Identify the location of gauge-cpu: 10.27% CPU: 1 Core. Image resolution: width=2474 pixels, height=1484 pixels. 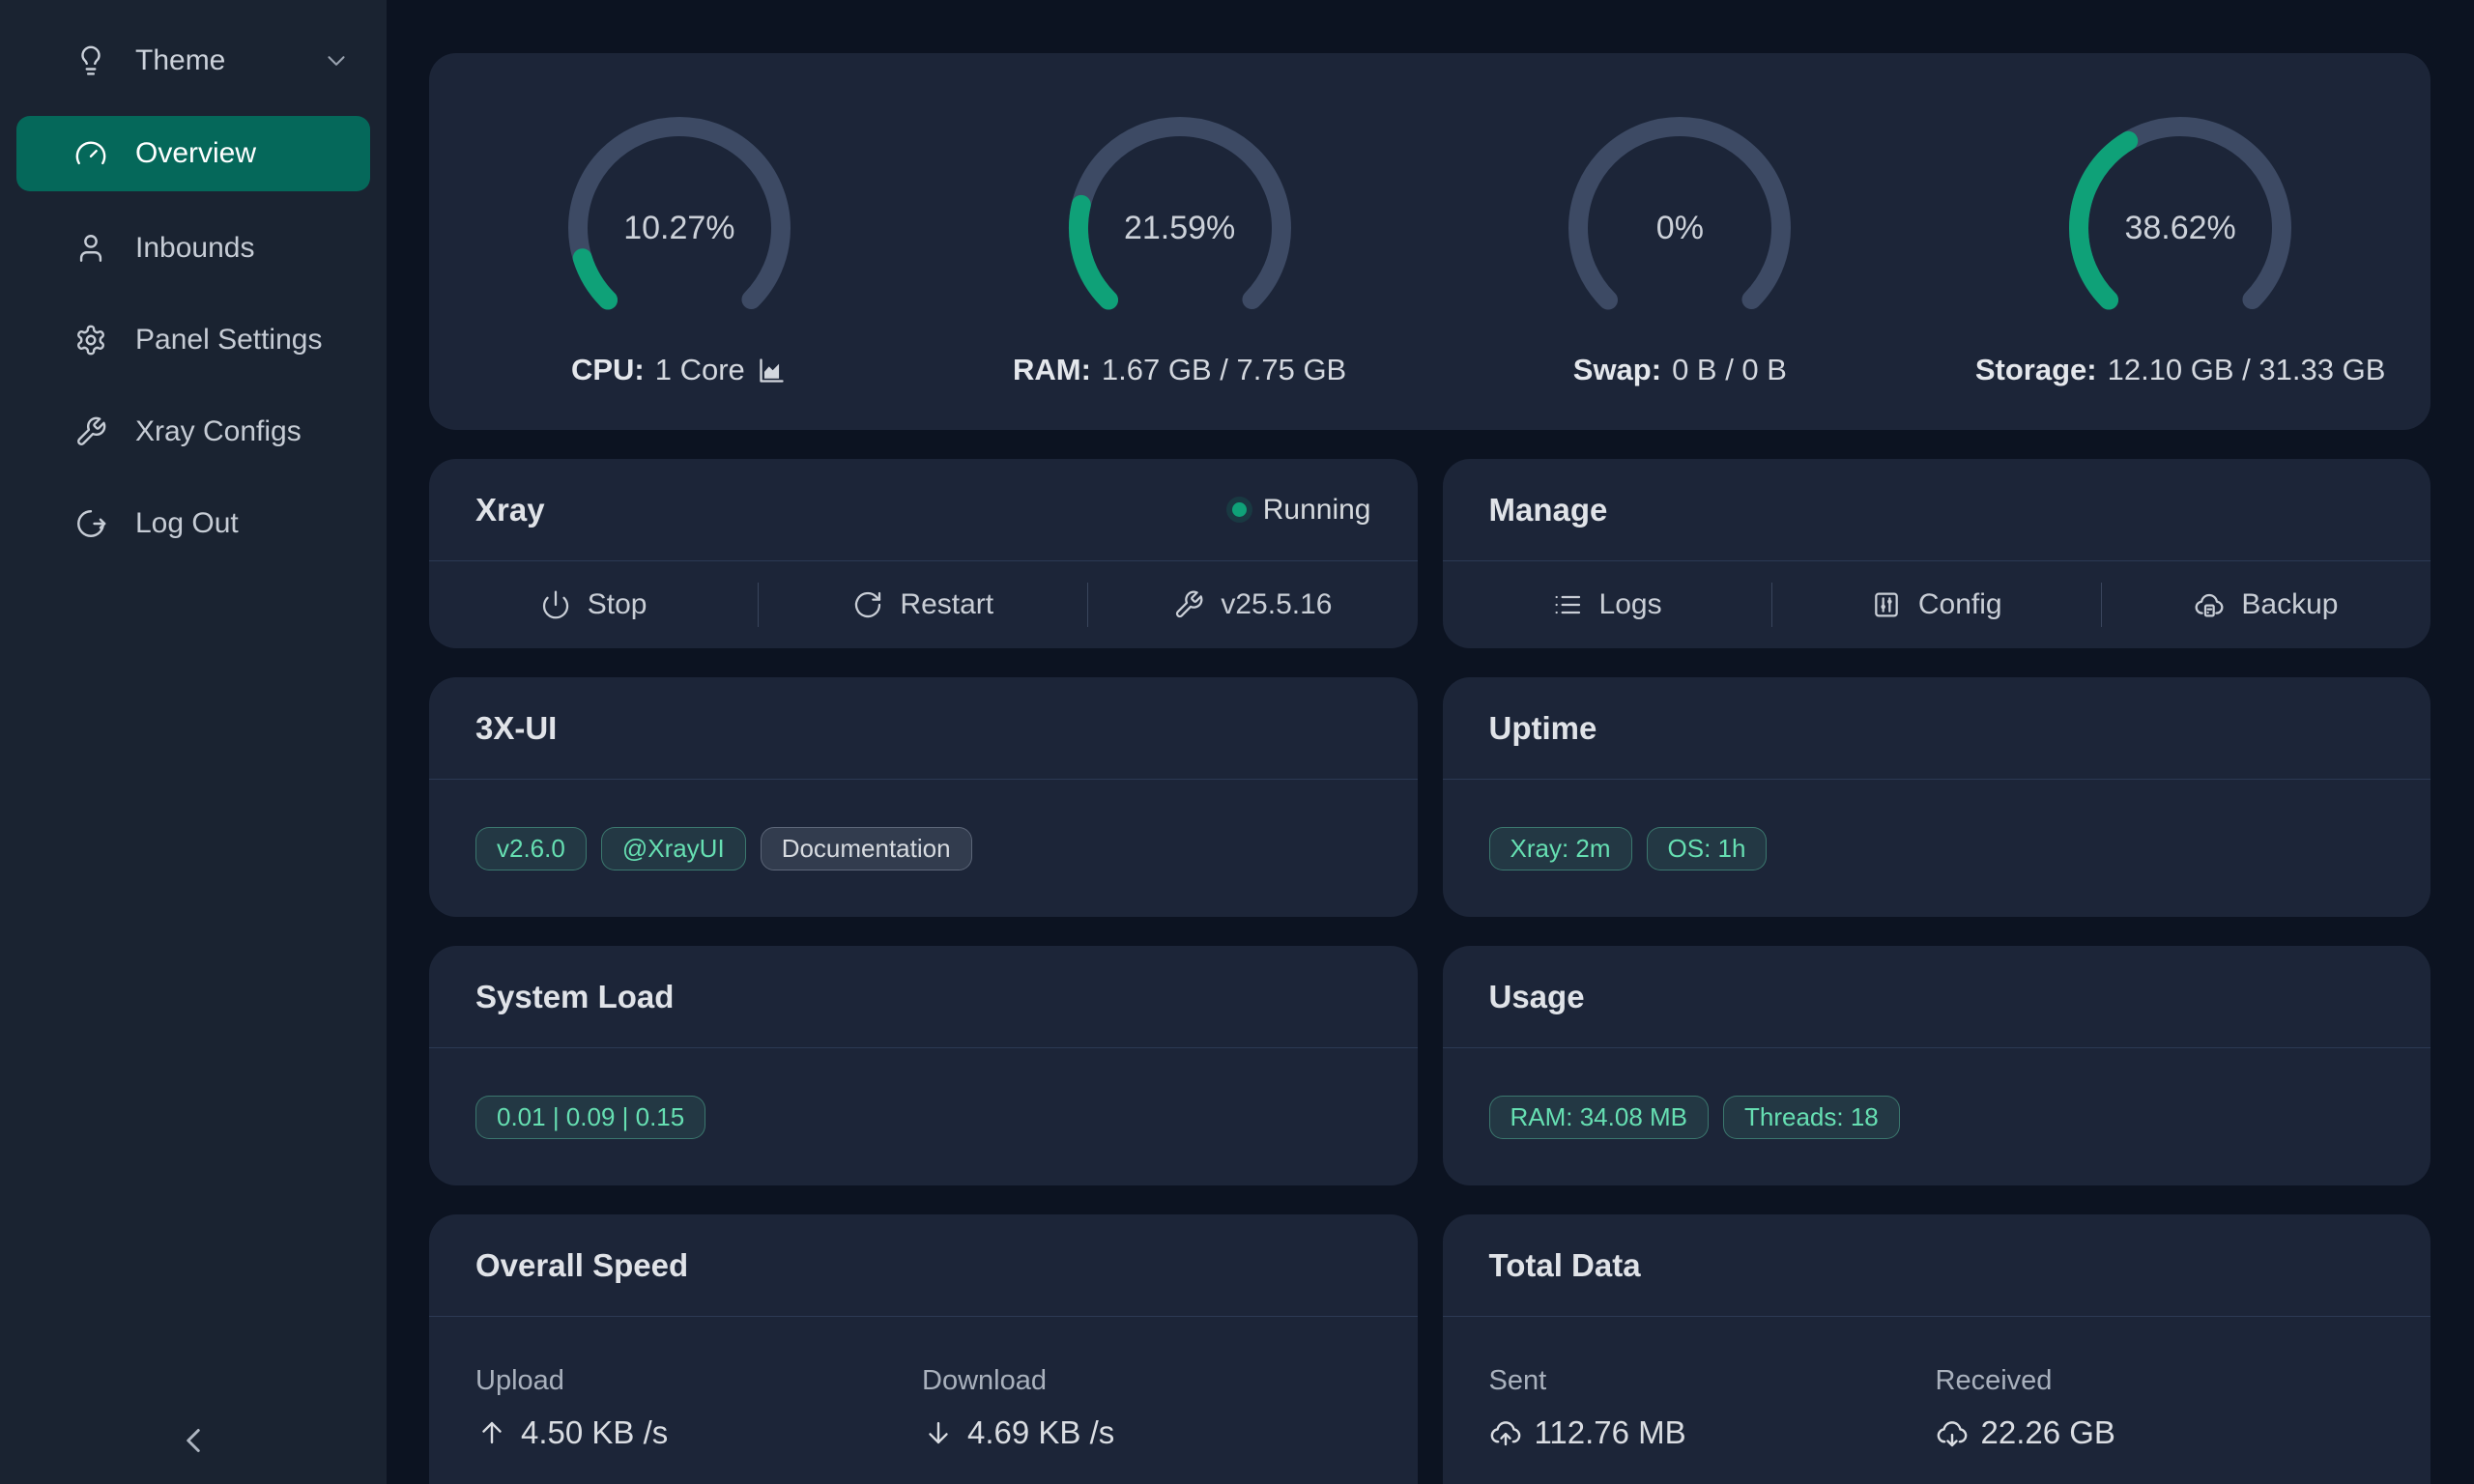
(680, 247).